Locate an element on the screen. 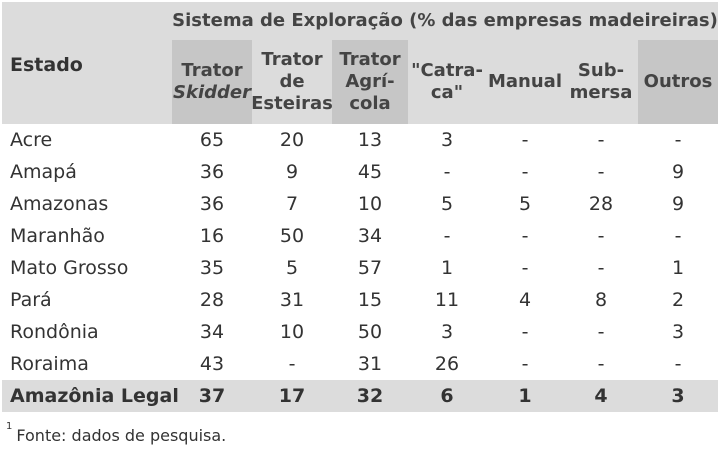 The width and height of the screenshot is (721, 452). column-header: Trator Skidder is located at coordinates (212, 82).